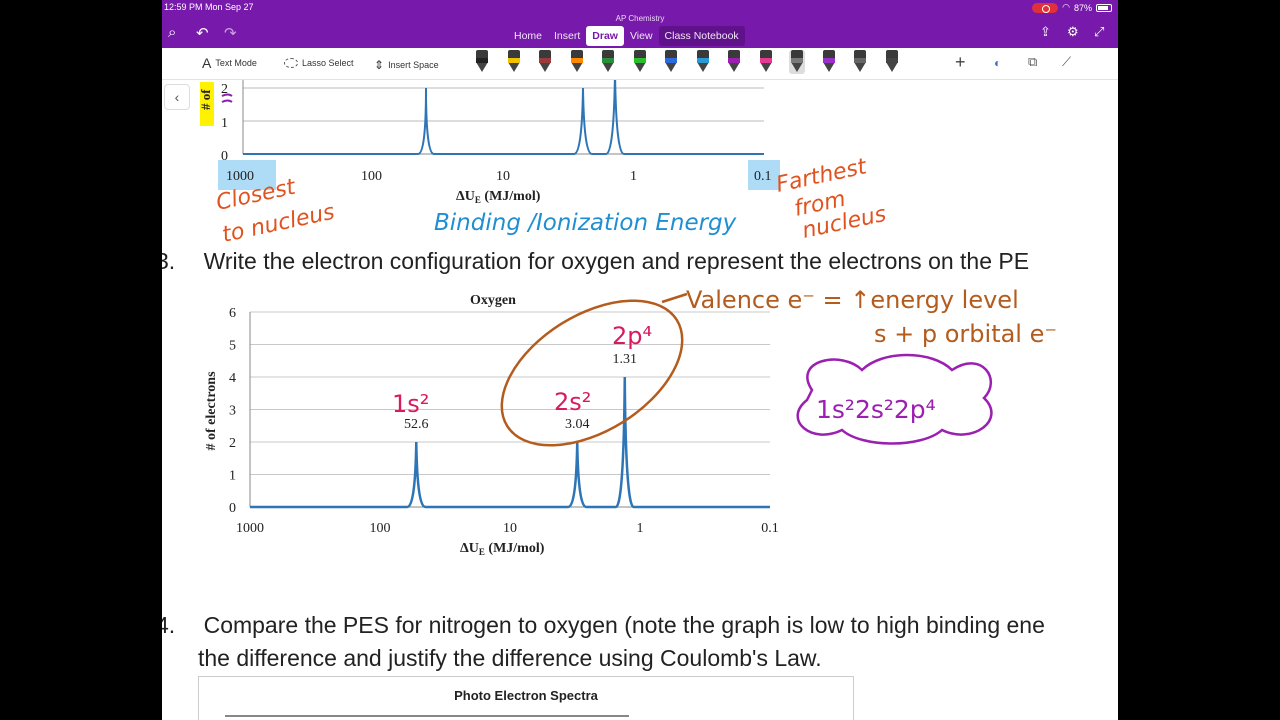 The image size is (1280, 720). I want to click on top-ytick: 0, so click(224, 156).